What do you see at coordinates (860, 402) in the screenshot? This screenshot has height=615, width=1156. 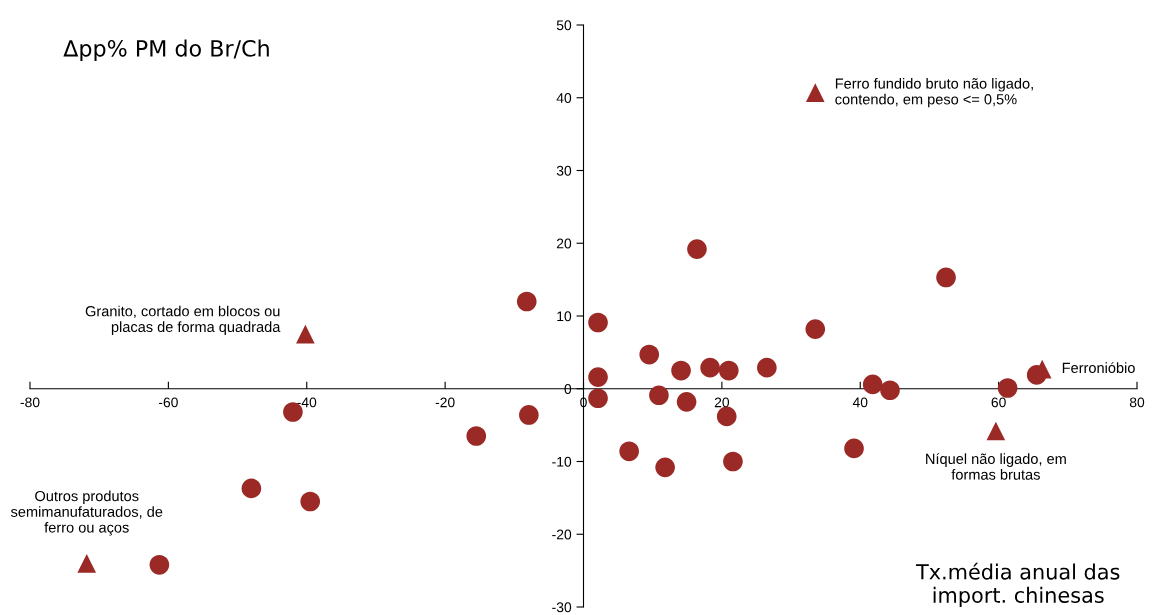 I see `x-tick-label: 40` at bounding box center [860, 402].